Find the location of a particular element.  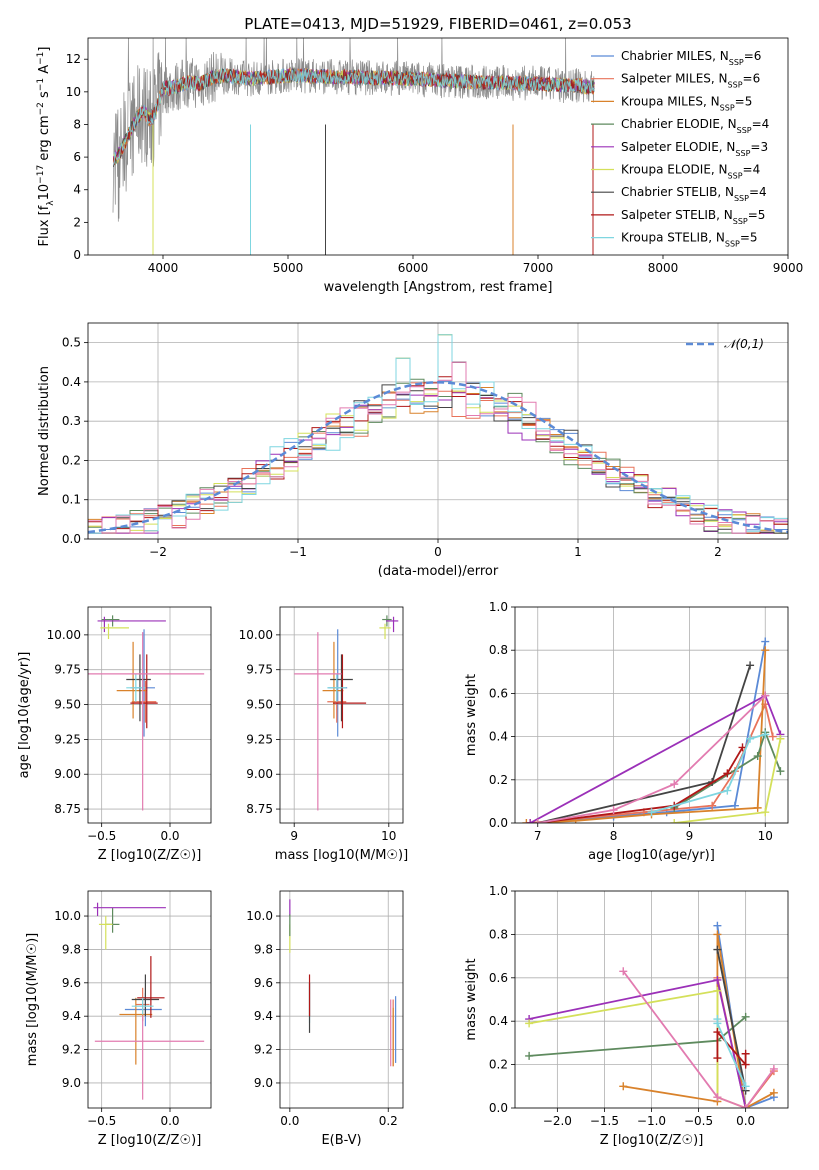

x-tick-label: 1 is located at coordinates (578, 552).